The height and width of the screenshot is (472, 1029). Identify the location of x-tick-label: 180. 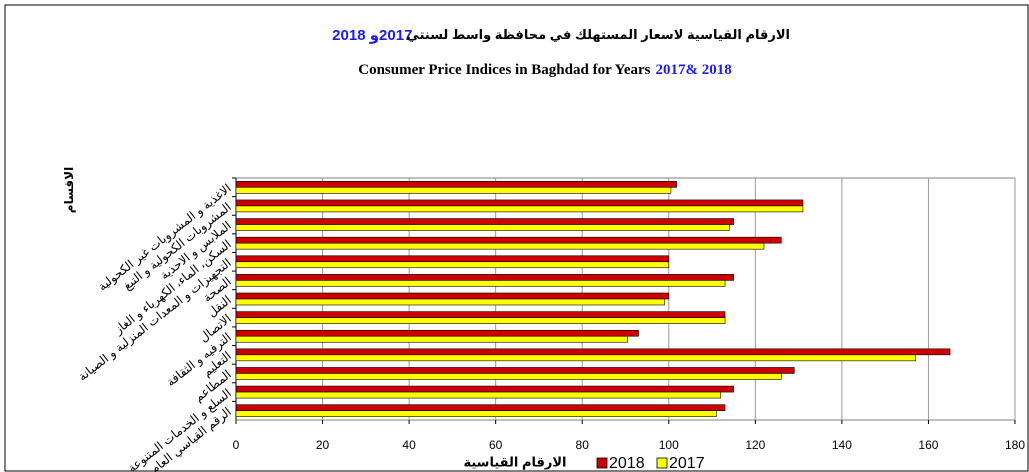
(1015, 445).